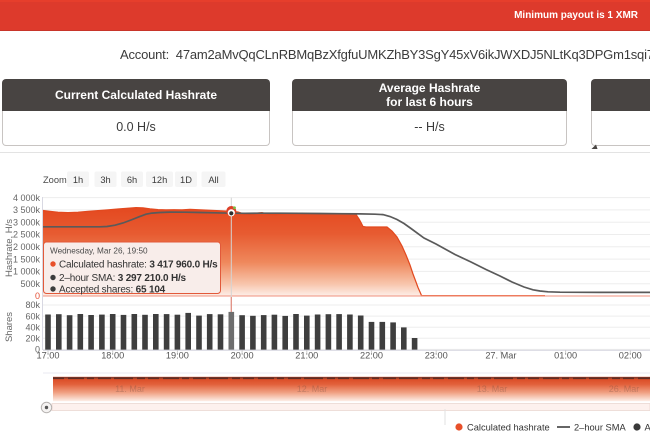 This screenshot has width=650, height=433. I want to click on svg-text: 23:00, so click(436, 356).